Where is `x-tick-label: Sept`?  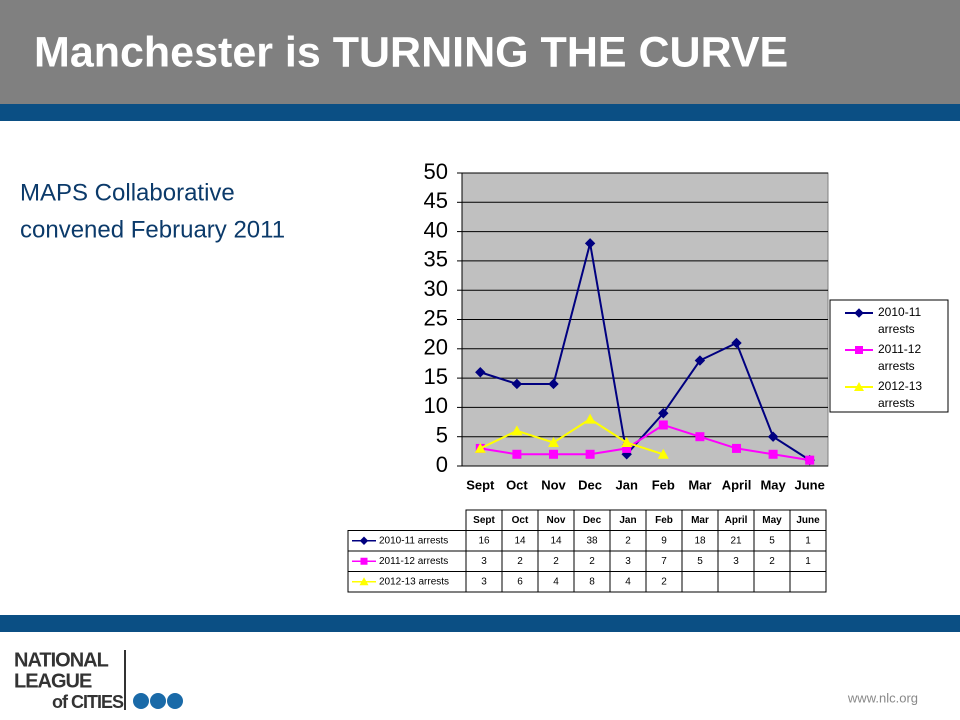
x-tick-label: Sept is located at coordinates (480, 484).